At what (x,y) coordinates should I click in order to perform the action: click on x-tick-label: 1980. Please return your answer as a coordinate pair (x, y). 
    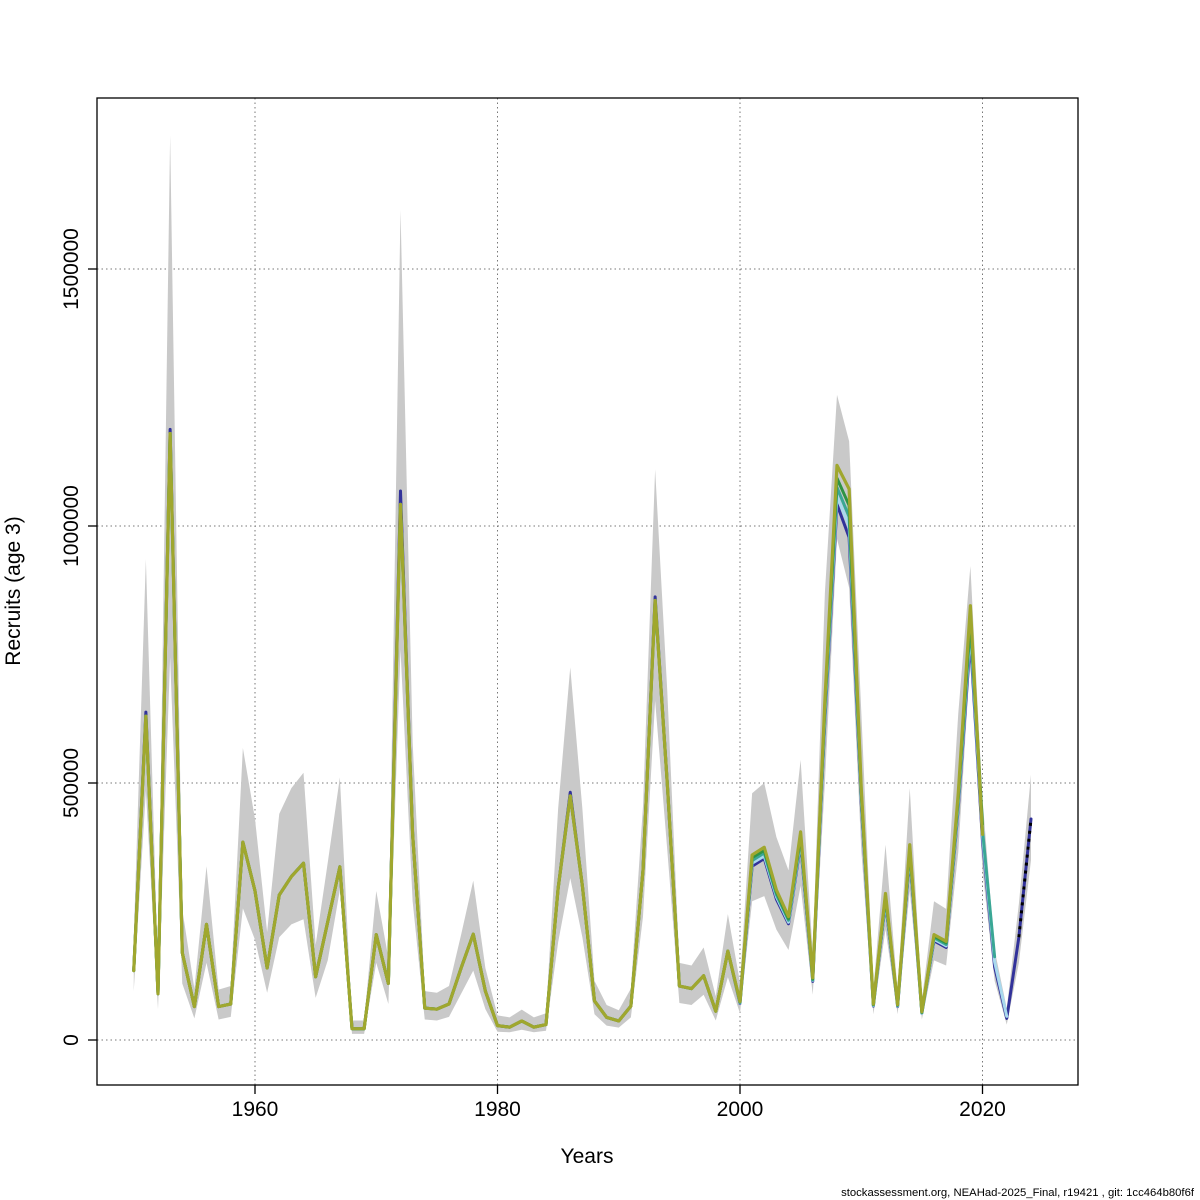
    Looking at the image, I should click on (497, 1109).